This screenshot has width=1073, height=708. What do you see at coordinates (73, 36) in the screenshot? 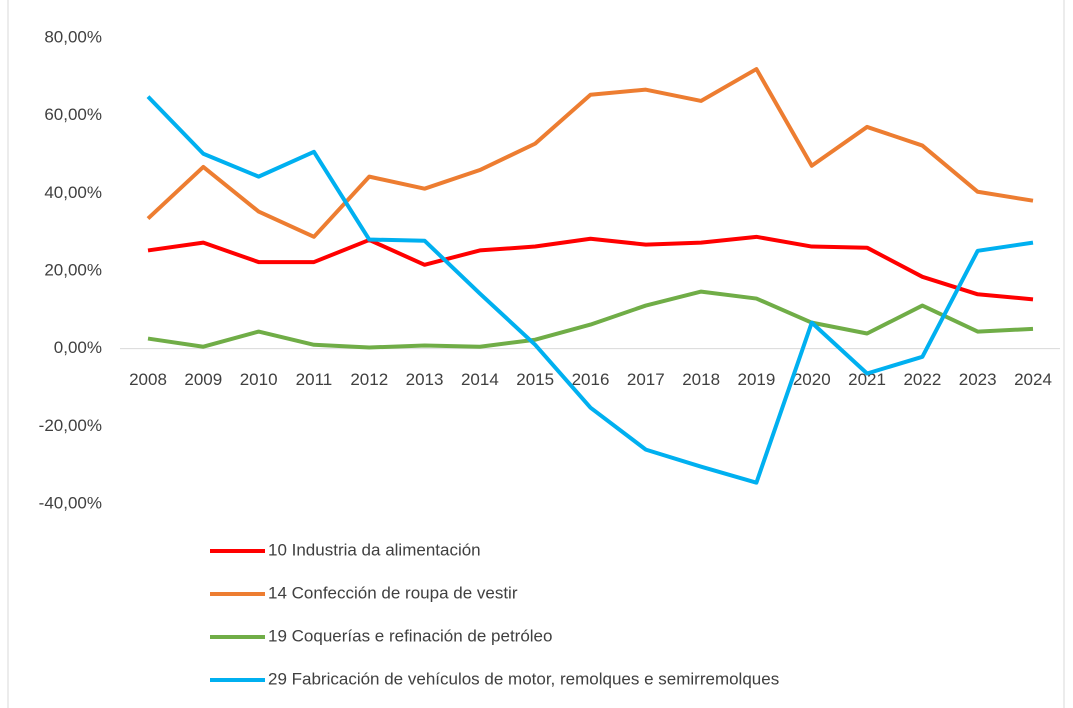
I see `y-tick-label: 80,00%` at bounding box center [73, 36].